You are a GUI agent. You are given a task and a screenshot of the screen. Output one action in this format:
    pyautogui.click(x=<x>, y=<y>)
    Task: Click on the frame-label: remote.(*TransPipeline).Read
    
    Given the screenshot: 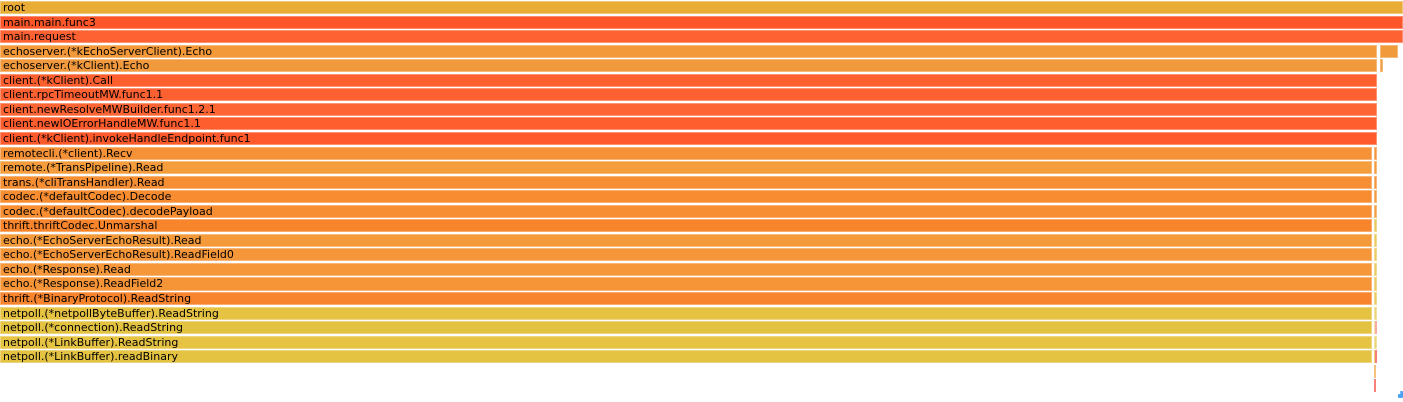 What is the action you would take?
    pyautogui.click(x=83, y=168)
    